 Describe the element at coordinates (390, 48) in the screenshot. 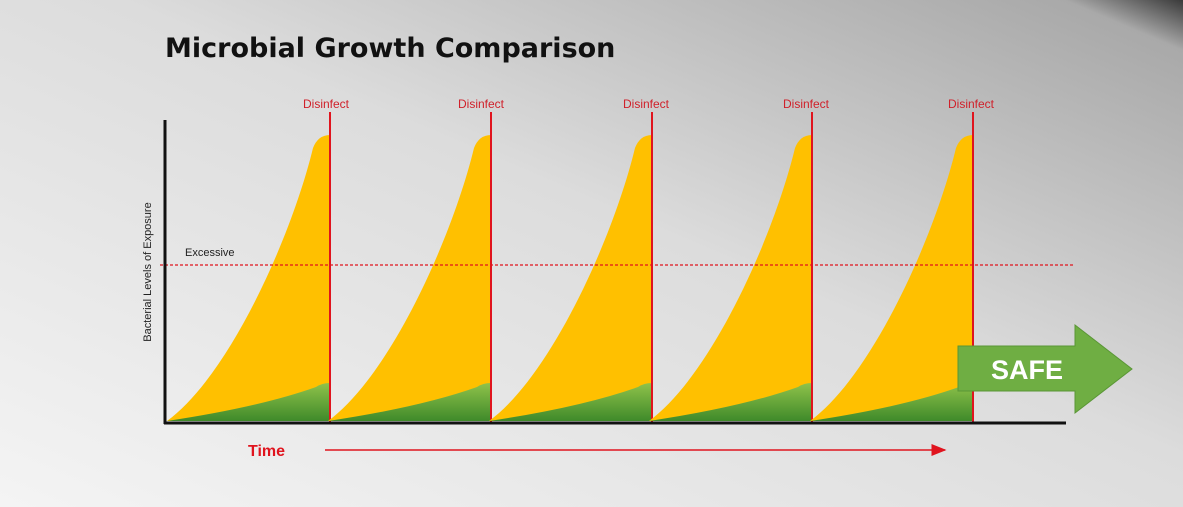

I see `title: Microbial Growth Comparison` at that location.